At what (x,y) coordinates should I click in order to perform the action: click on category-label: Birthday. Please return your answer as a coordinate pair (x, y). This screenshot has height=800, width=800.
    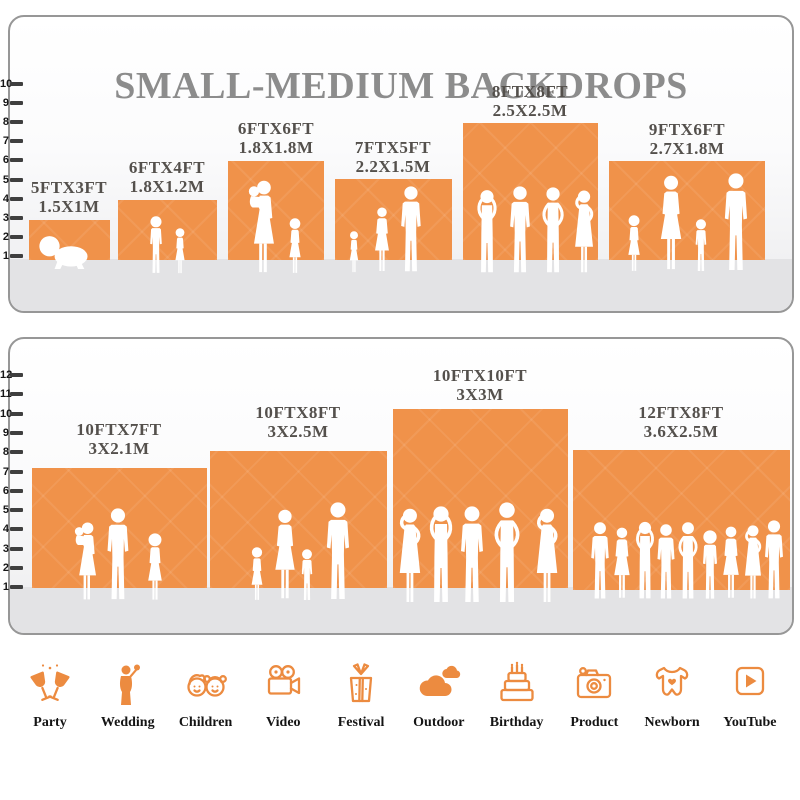
    Looking at the image, I should click on (516, 722).